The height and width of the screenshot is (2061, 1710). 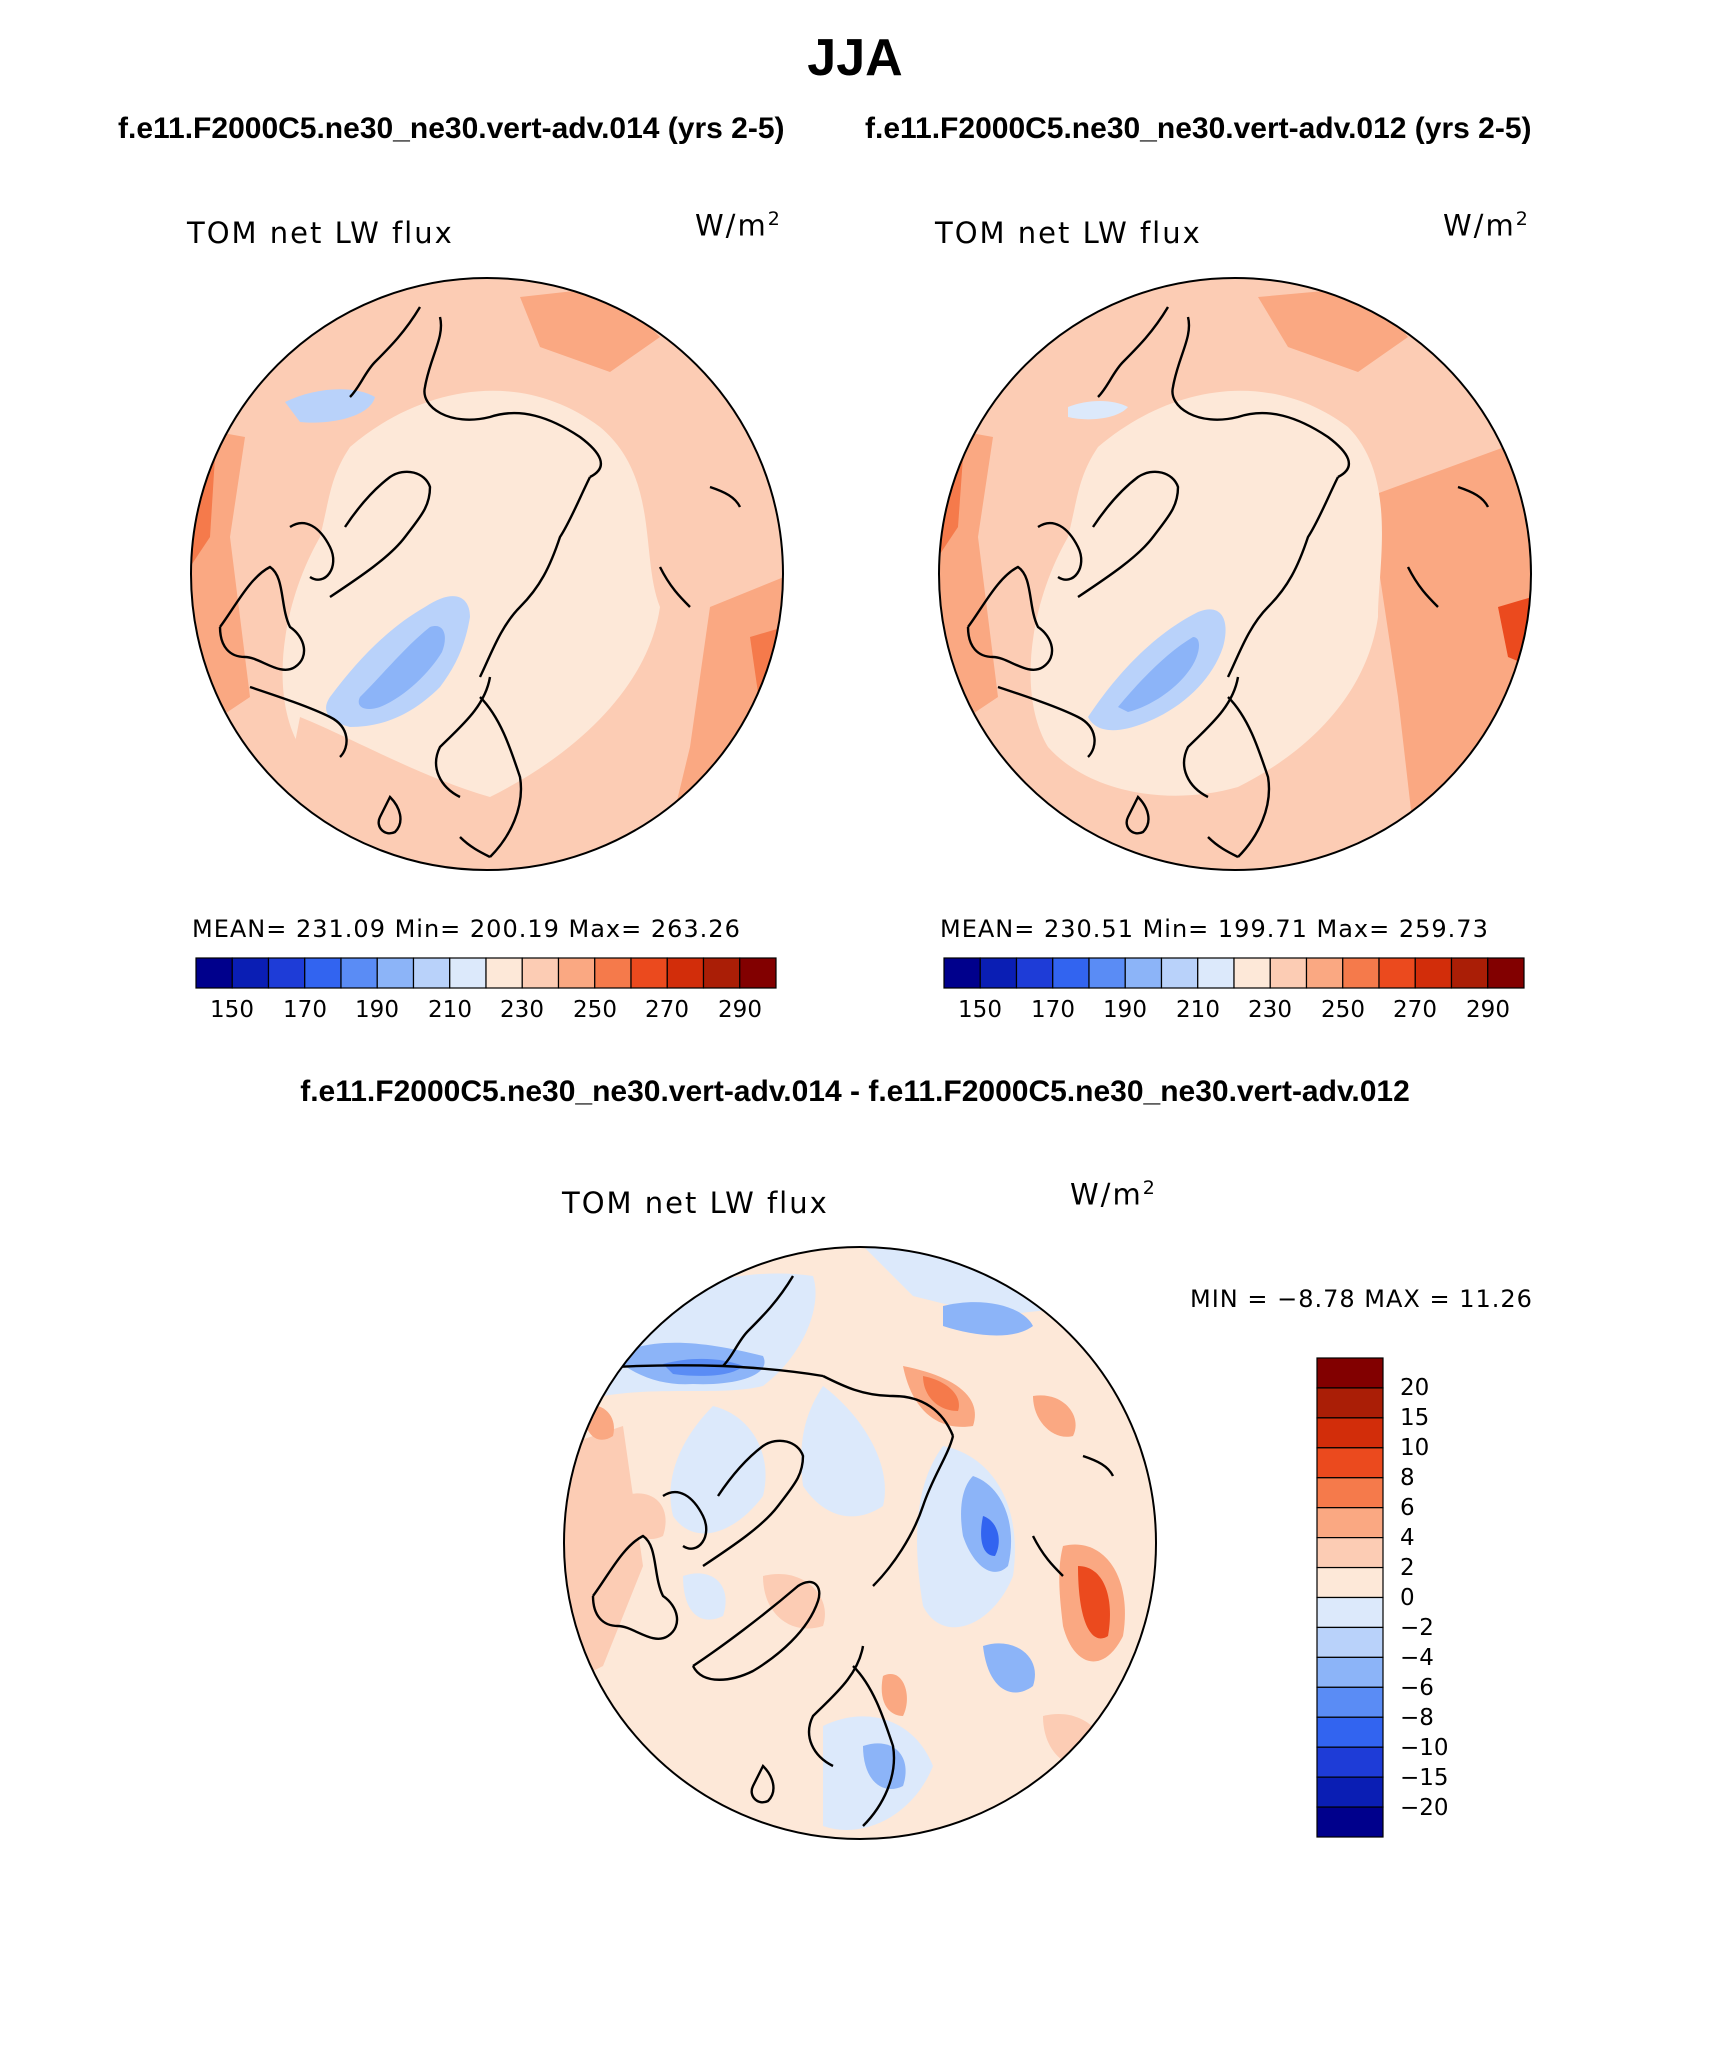 I want to click on colorbar-tick-label: −4, so click(x=1417, y=1658).